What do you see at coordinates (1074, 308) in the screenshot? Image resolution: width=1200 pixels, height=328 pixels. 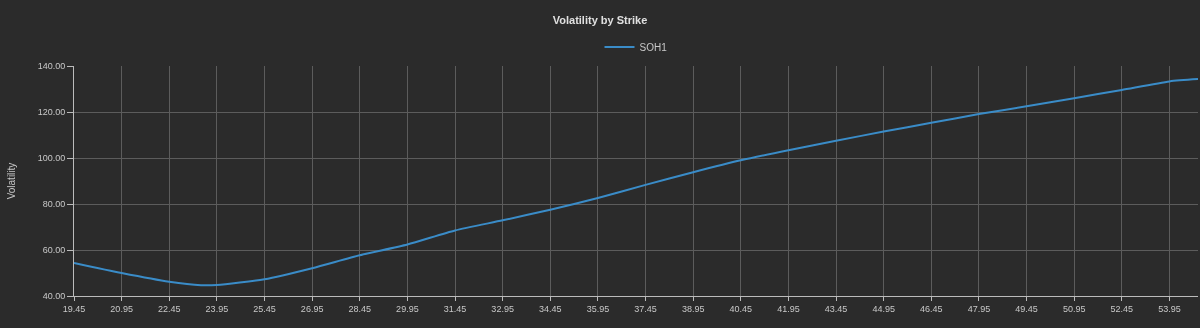 I see `x-tick-label: 50.95` at bounding box center [1074, 308].